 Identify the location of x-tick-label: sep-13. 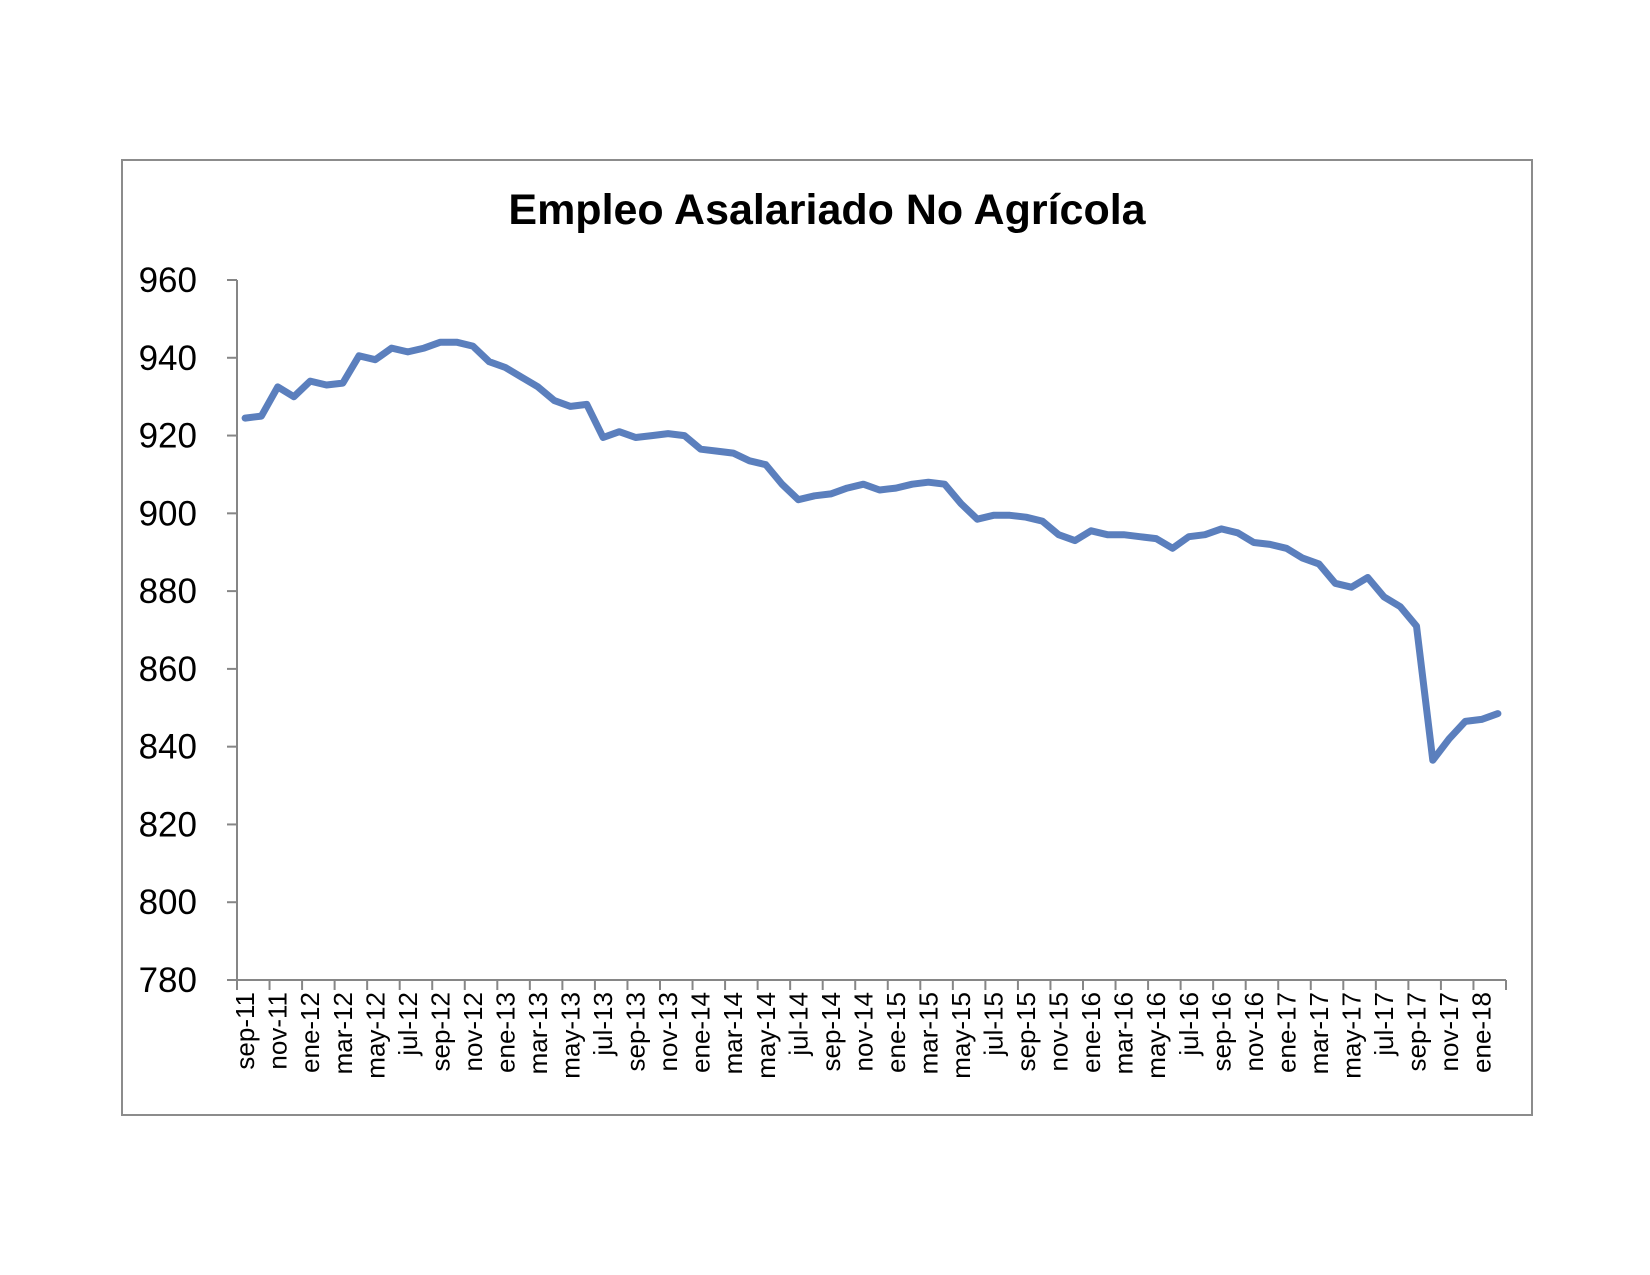
(636, 1032).